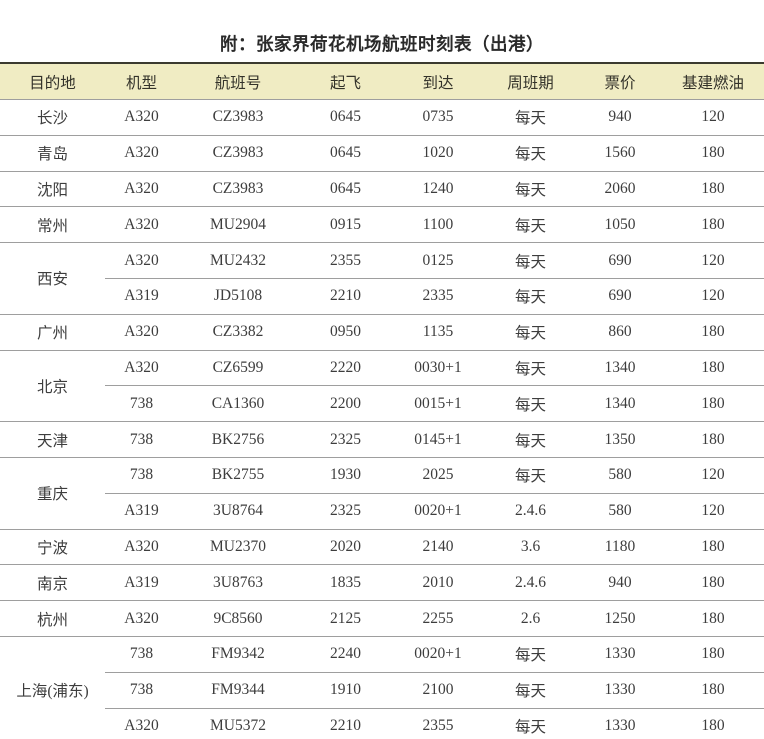 Image resolution: width=764 pixels, height=739 pixels. What do you see at coordinates (345, 547) in the screenshot?
I see `departure-cell: 2020` at bounding box center [345, 547].